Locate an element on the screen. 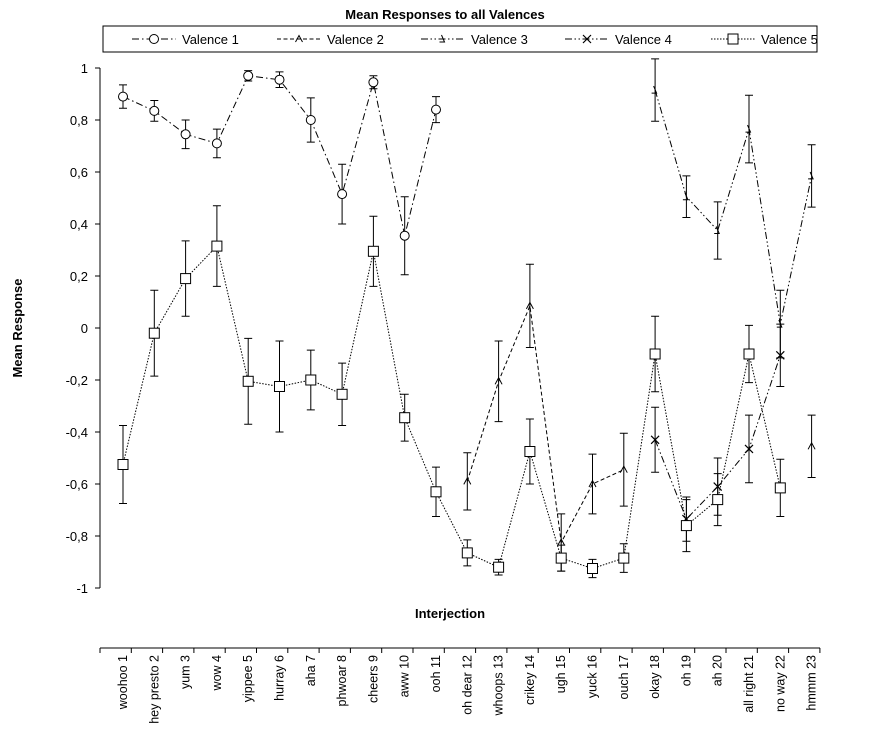 The height and width of the screenshot is (739, 876). y-axis-ticks: 1 0,8 0,6 0,4 0,2 0 -0,2 -0,4 -0,6 -0,8 -1 is located at coordinates (83, 328).